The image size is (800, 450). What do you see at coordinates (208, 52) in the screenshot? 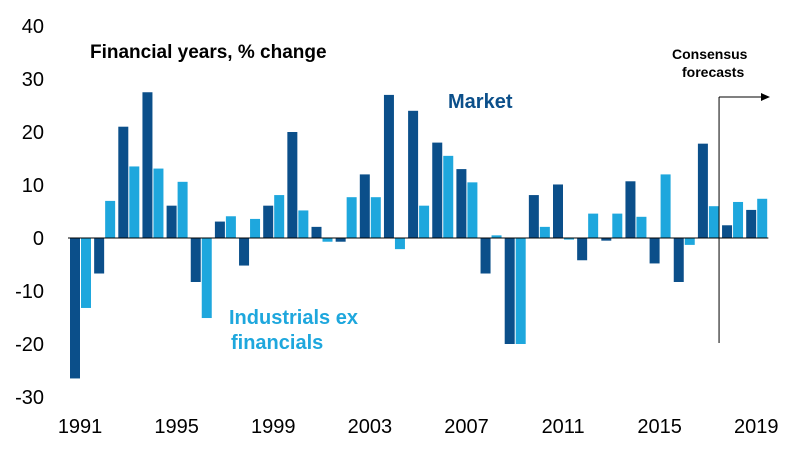
I see `chart-title: Financial years, % change` at bounding box center [208, 52].